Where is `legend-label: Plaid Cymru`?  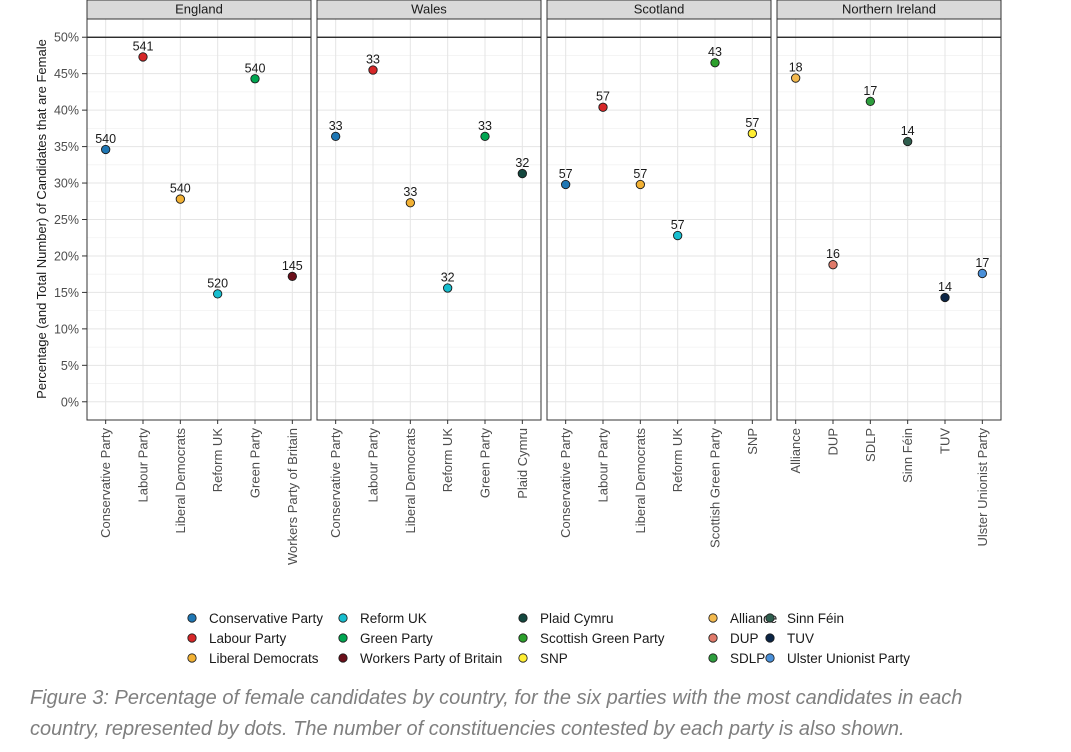
legend-label: Plaid Cymru is located at coordinates (577, 618).